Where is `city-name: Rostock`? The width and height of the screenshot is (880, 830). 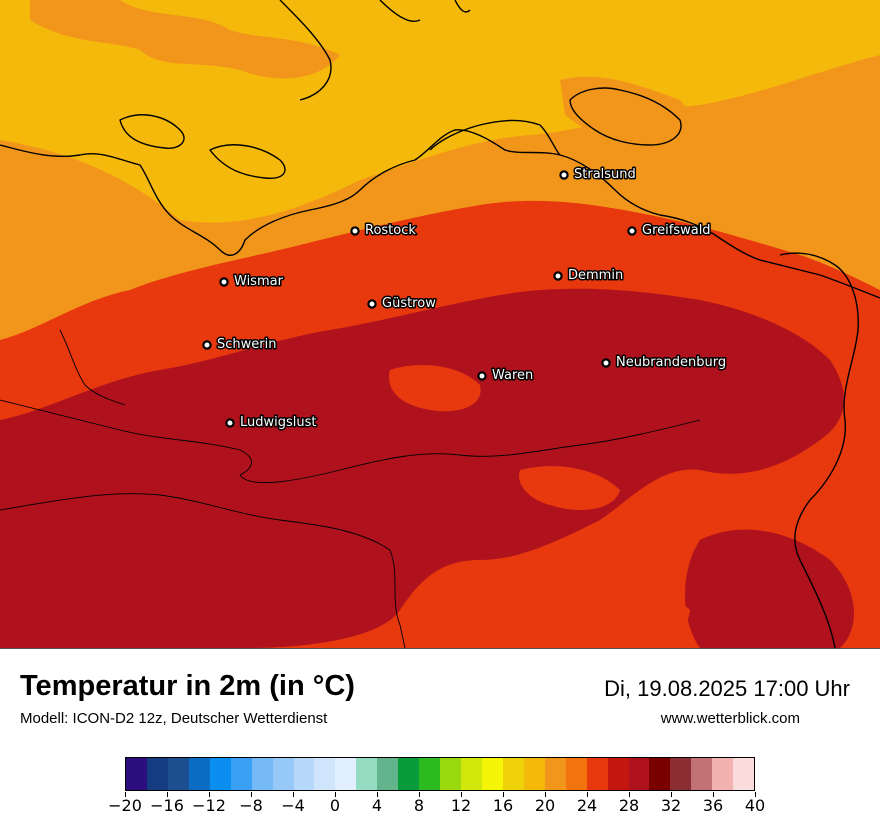 city-name: Rostock is located at coordinates (390, 230).